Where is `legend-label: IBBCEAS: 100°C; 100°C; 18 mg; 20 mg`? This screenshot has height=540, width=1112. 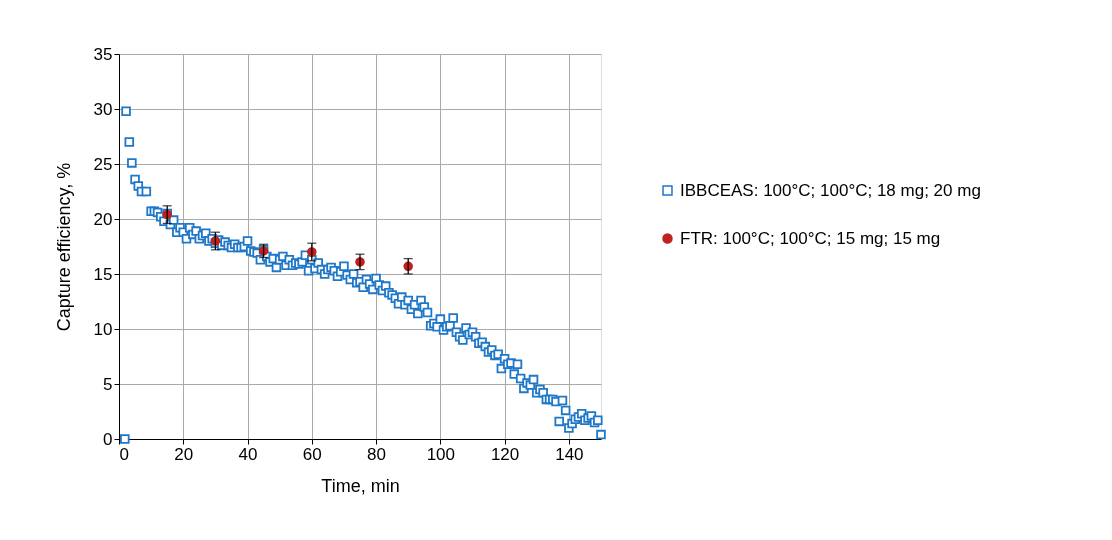
legend-label: IBBCEAS: 100°C; 100°C; 18 mg; 20 mg is located at coordinates (830, 190).